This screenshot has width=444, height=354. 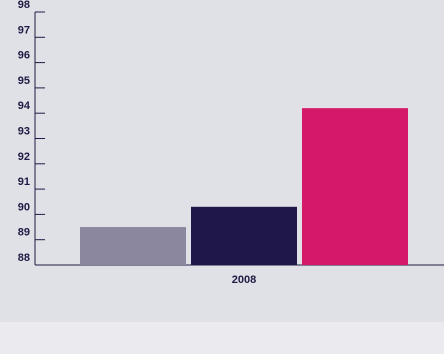 I want to click on y-tick-label: 94, so click(x=24, y=106).